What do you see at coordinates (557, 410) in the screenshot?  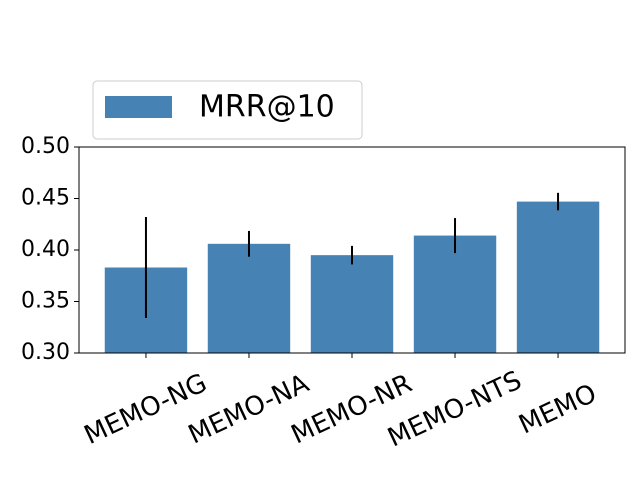 I see `x-tick-label: MEMO` at bounding box center [557, 410].